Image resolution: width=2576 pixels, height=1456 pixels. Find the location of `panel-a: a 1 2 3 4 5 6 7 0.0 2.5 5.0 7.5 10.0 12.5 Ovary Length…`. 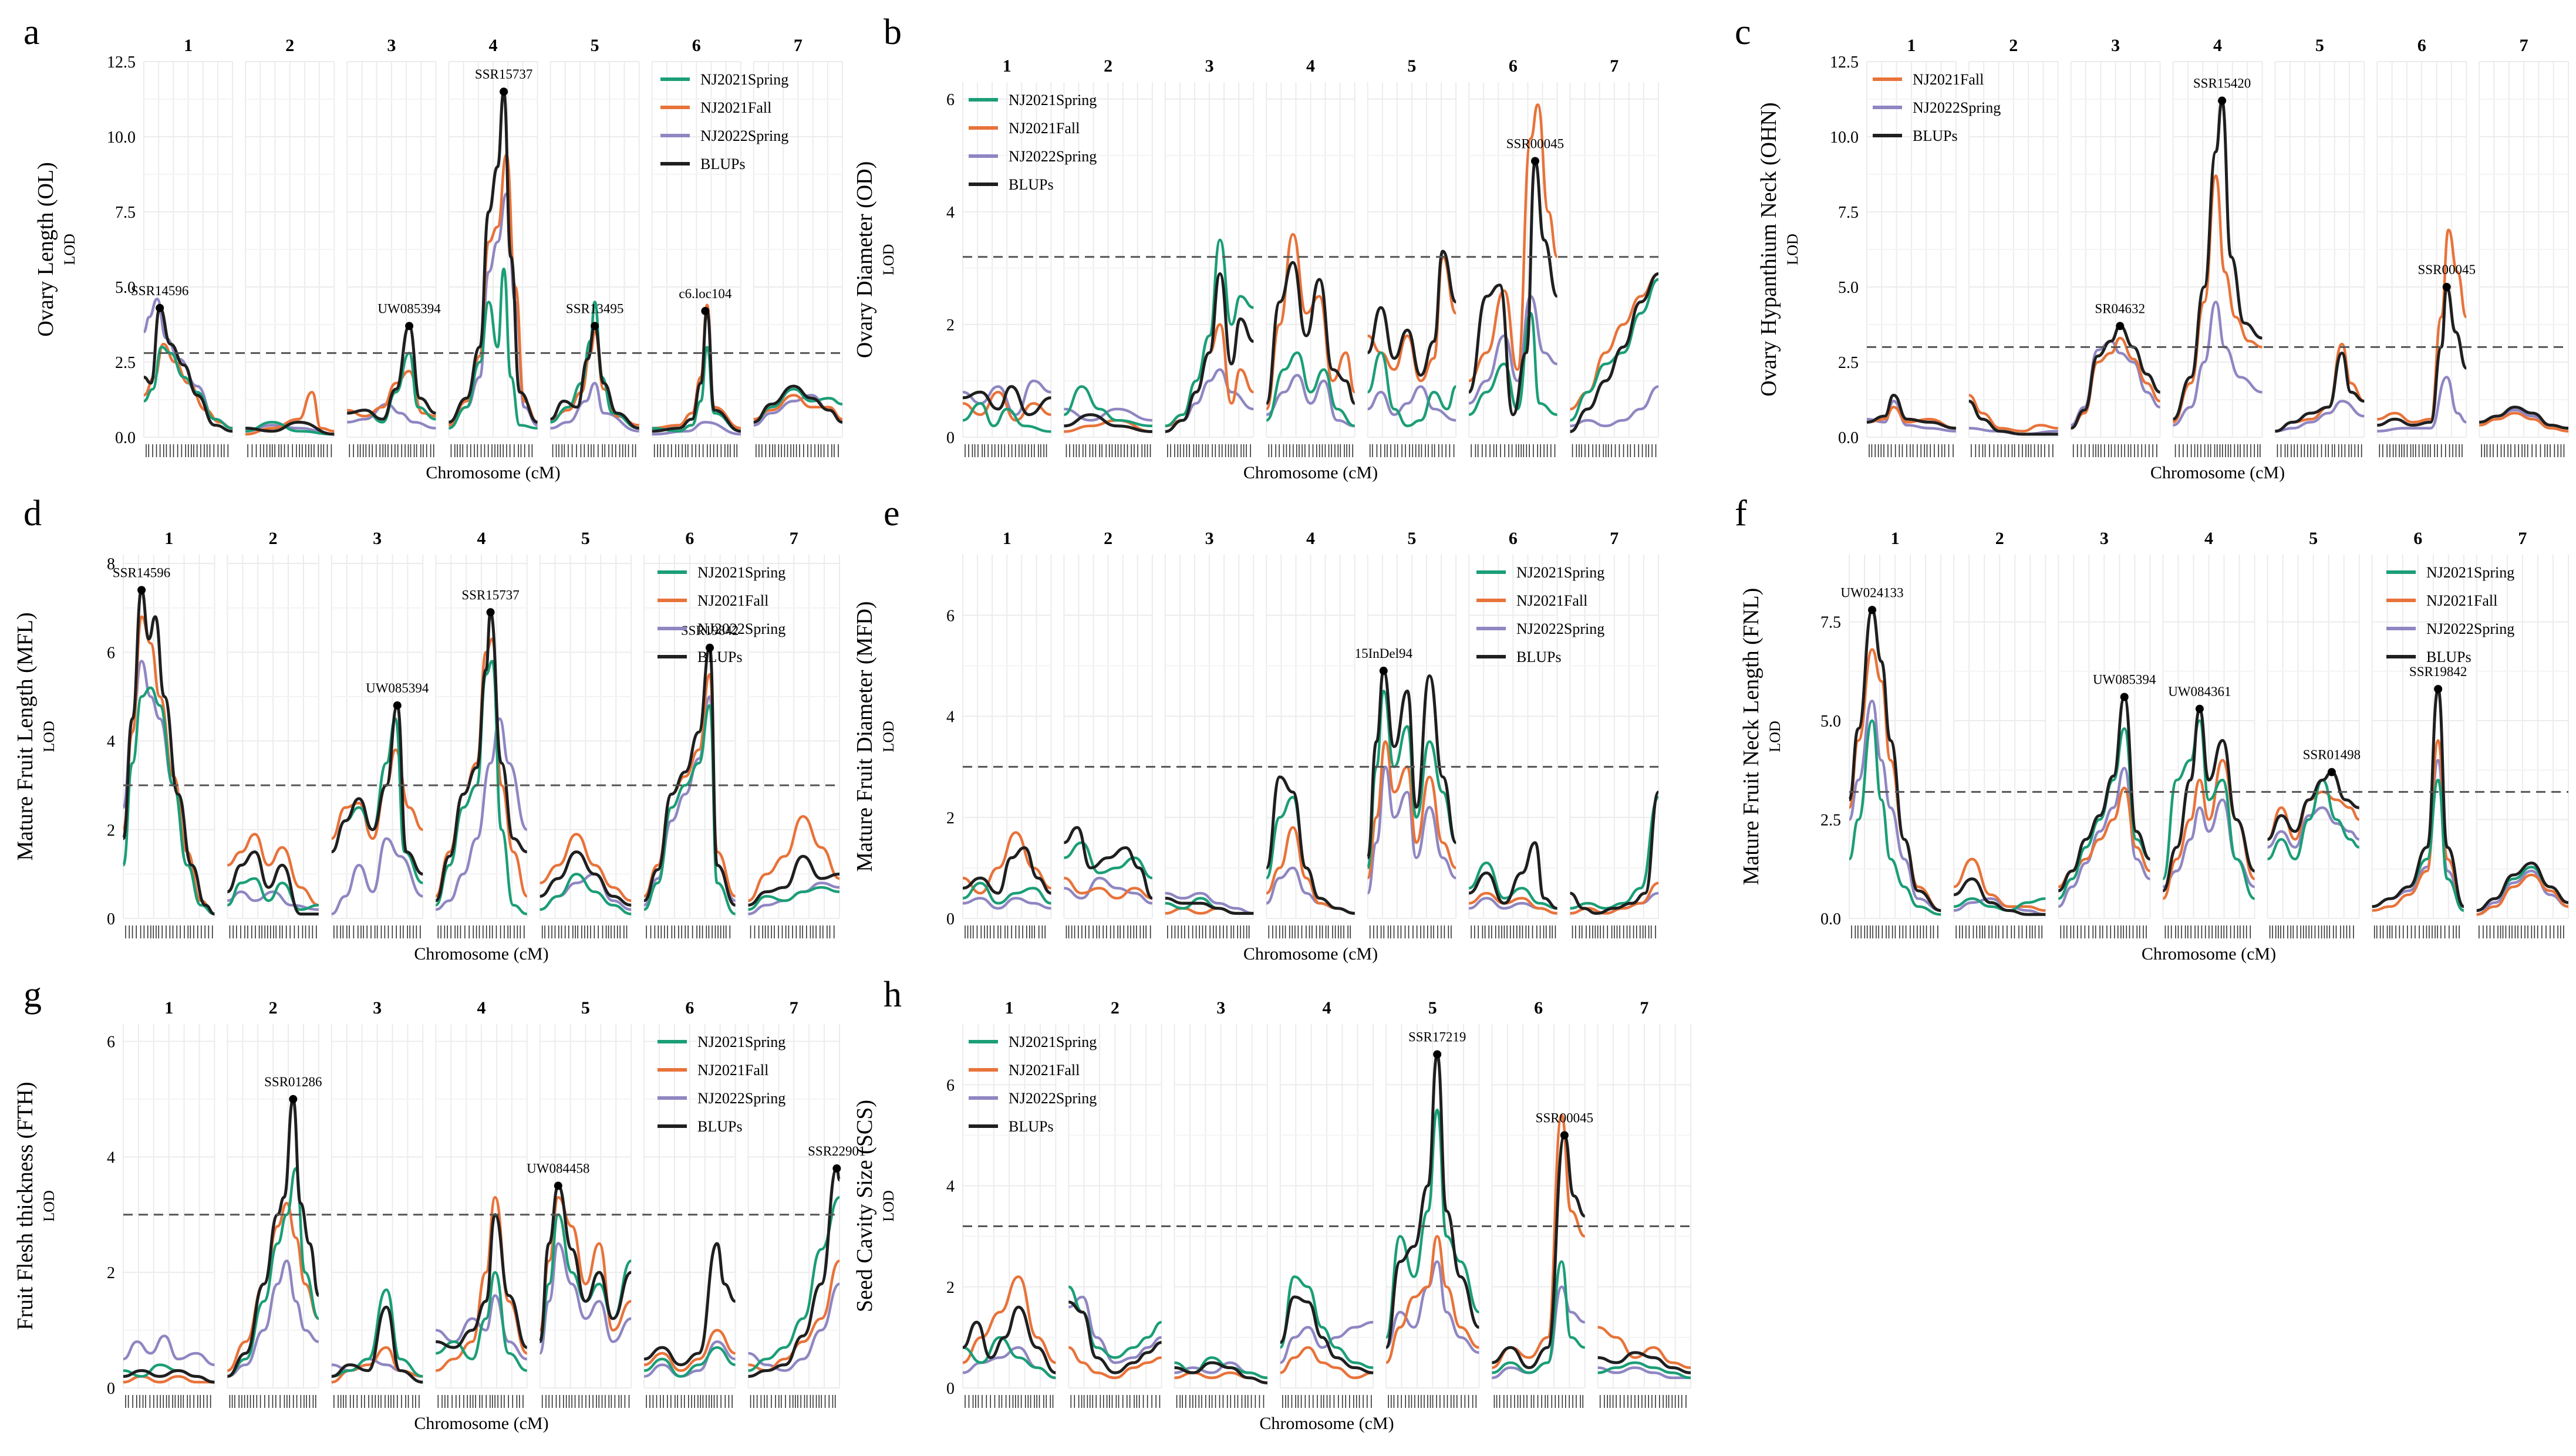

panel-a: a 1 2 3 4 5 6 7 0.0 2.5 5.0 7.5 10.0 12.5 Ovary Length… is located at coordinates (433, 247).